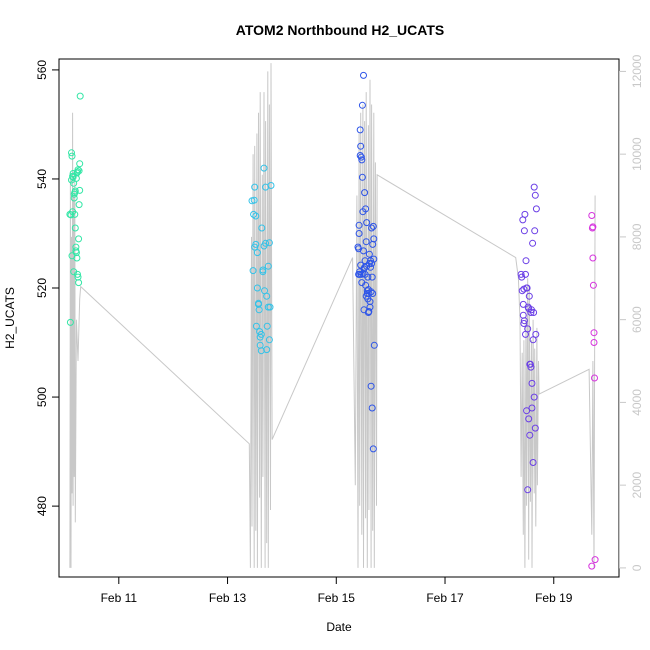 Image resolution: width=650 pixels, height=650 pixels. Describe the element at coordinates (637, 567) in the screenshot. I see `y2-tick-label: 0` at that location.